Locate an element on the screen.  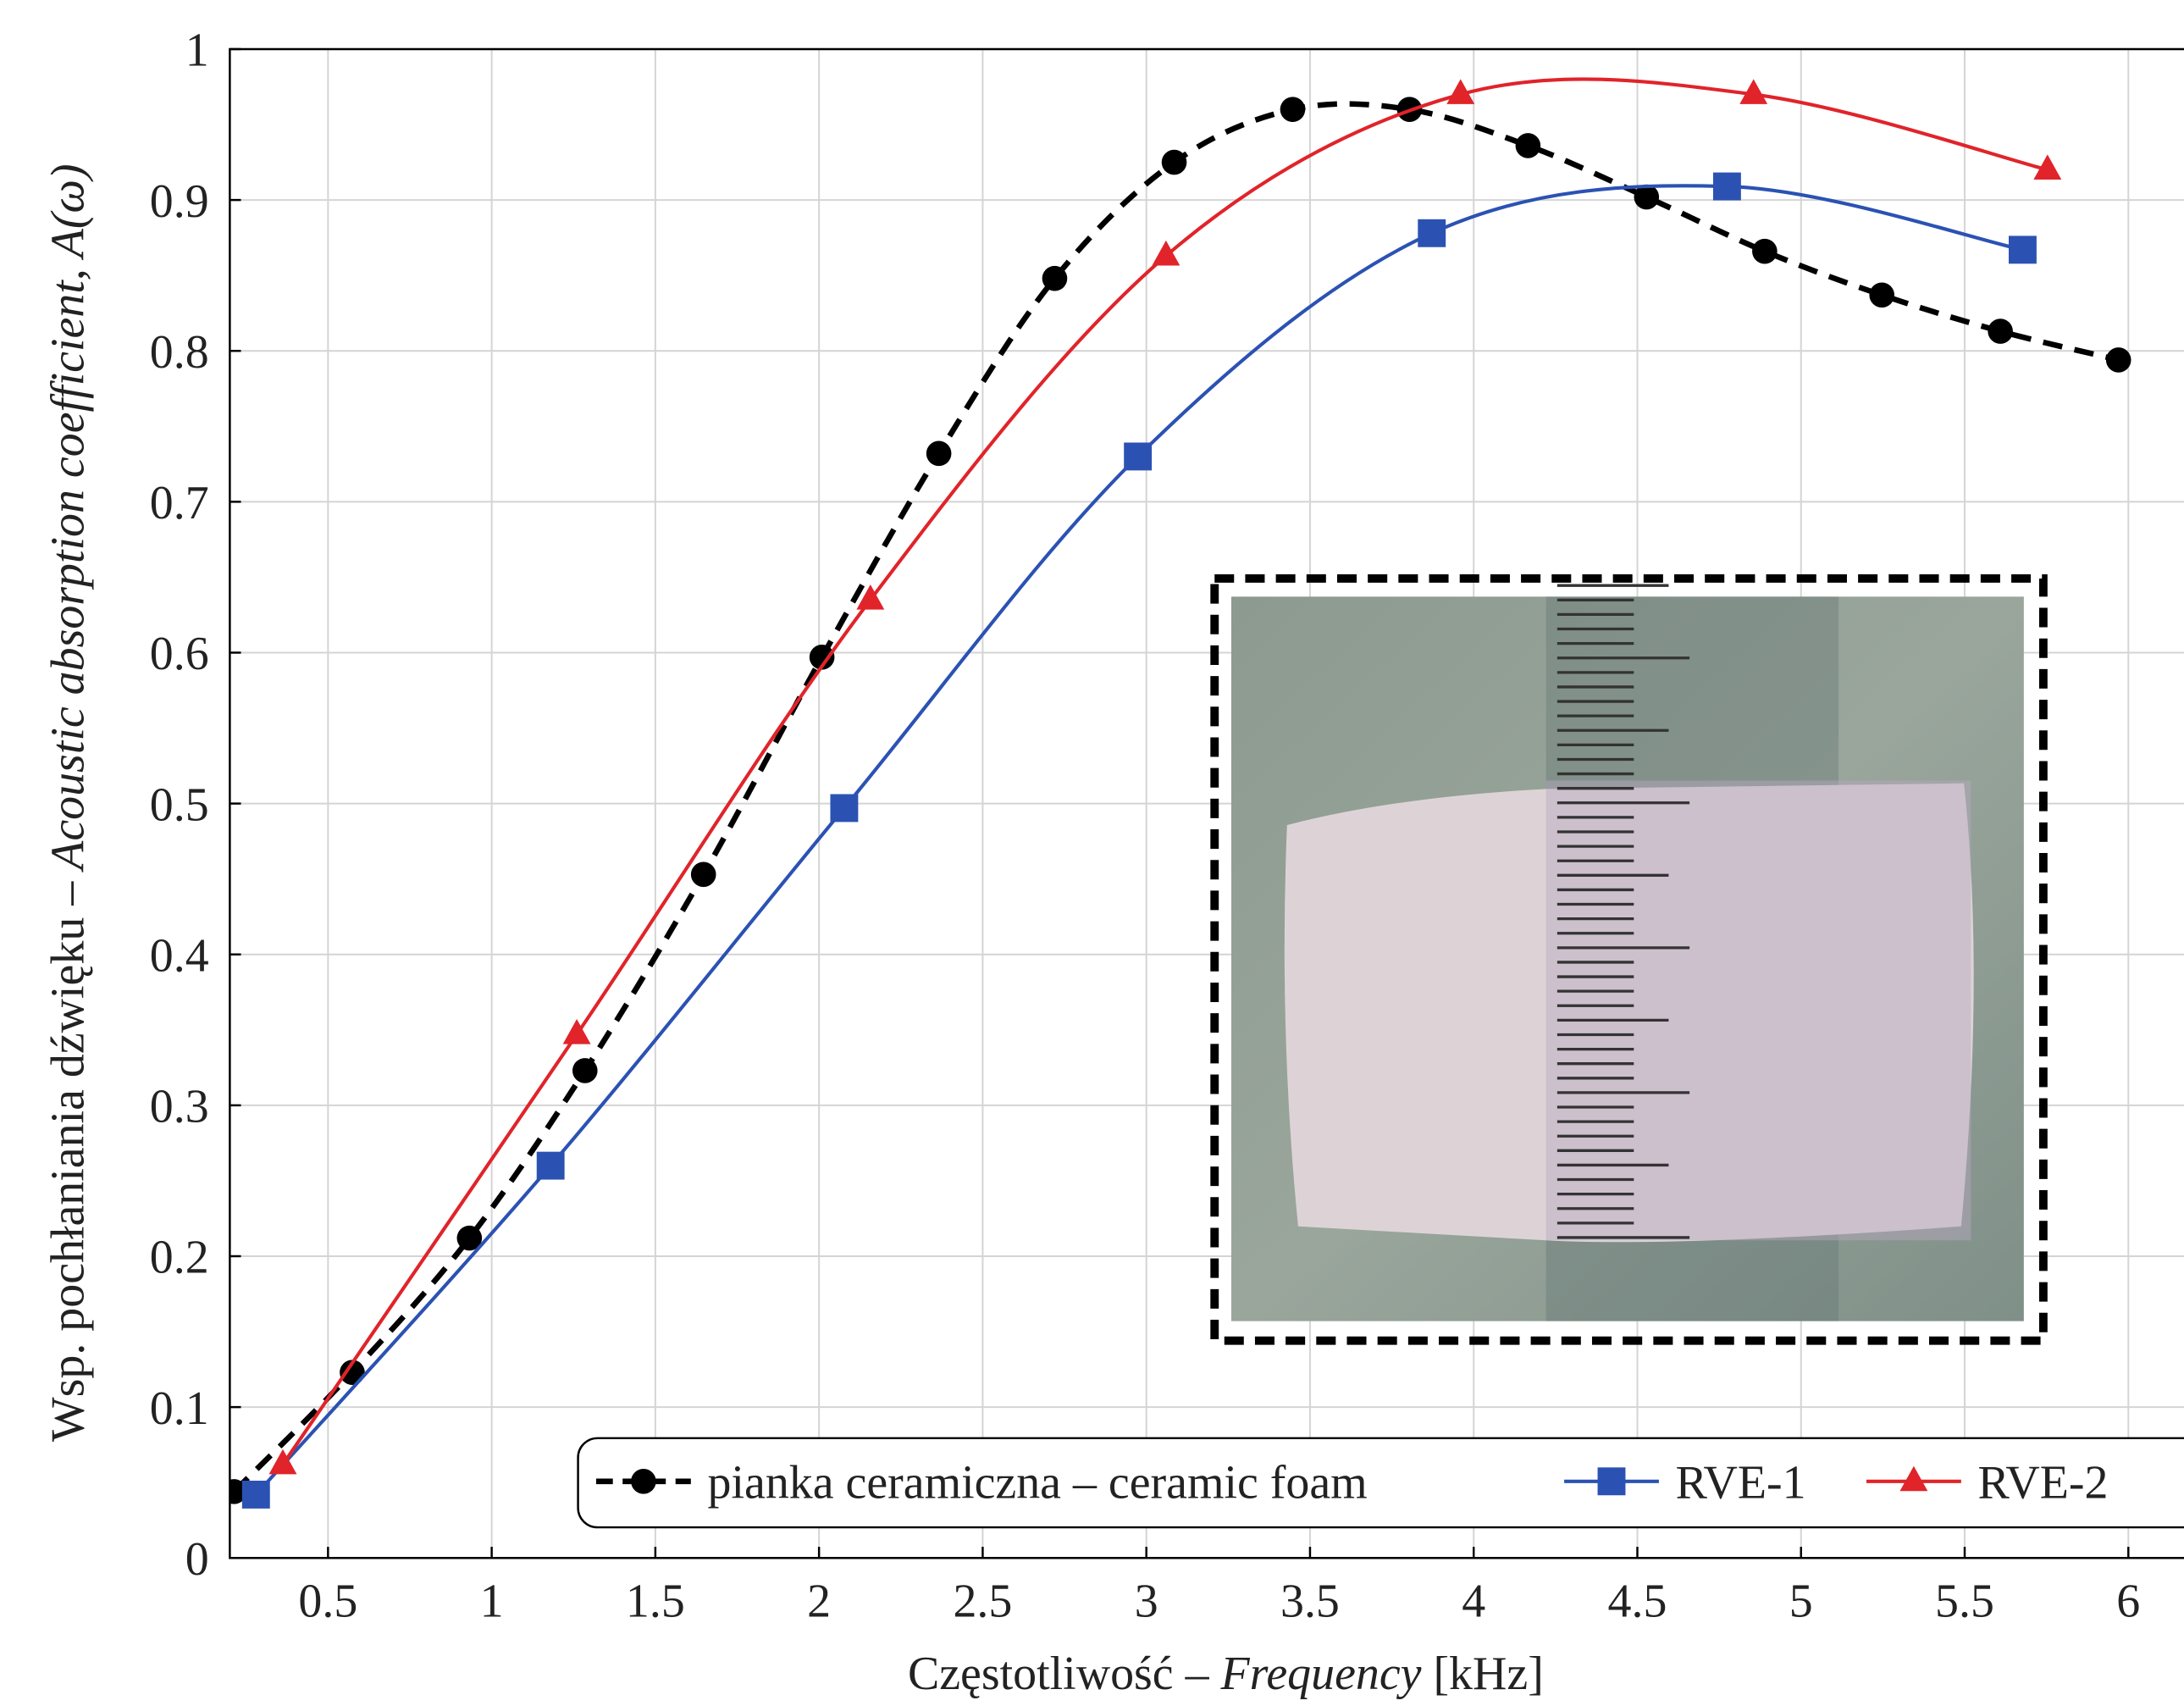
x-tick-label: 5 is located at coordinates (1801, 1601).